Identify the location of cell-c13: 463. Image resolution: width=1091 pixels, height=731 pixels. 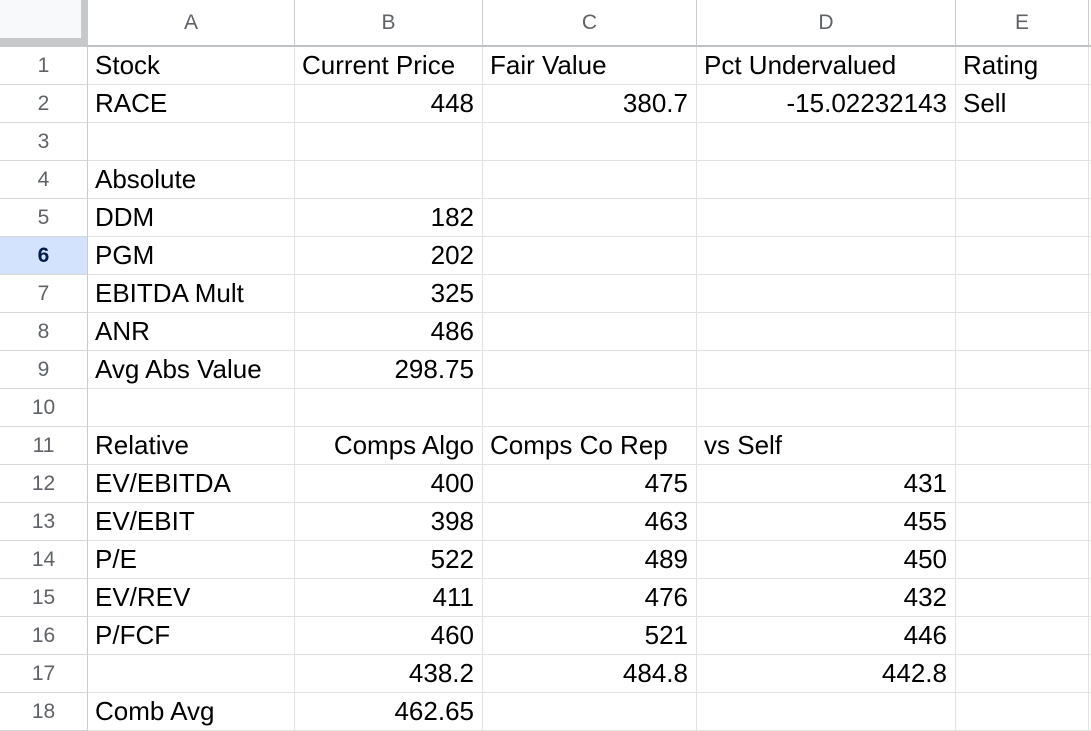
(590, 522).